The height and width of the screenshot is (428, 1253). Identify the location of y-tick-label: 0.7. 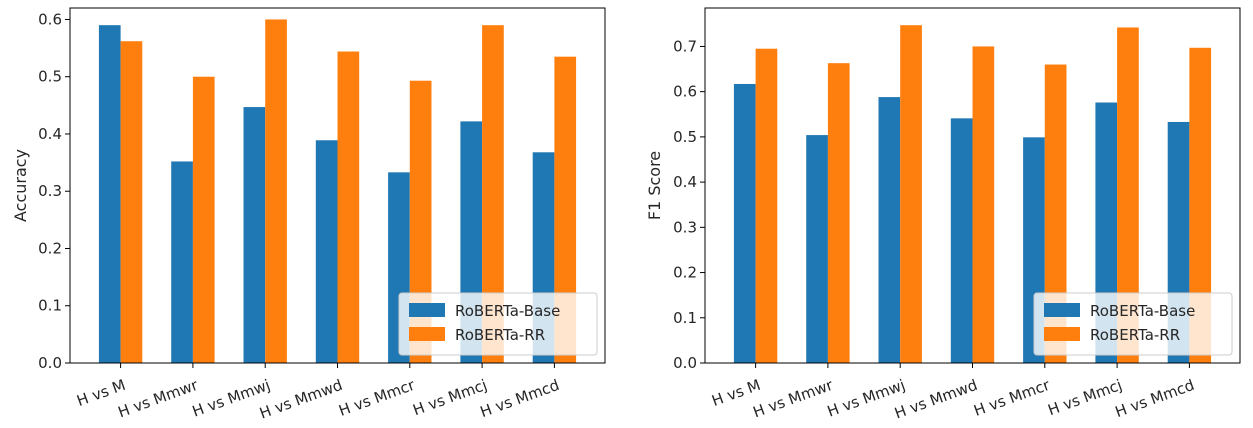
(685, 46).